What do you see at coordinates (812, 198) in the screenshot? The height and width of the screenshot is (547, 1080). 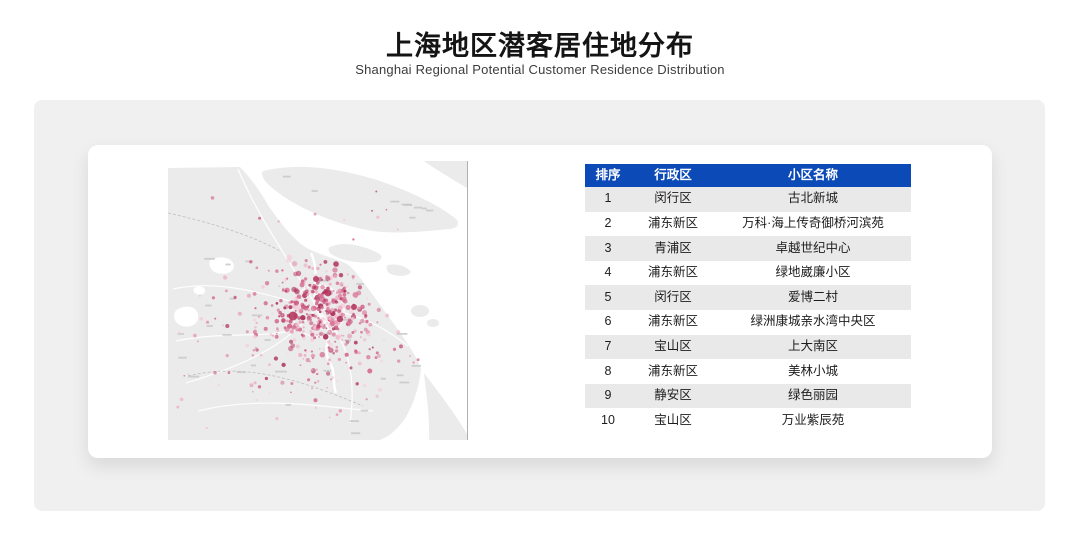 I see `table-cell: 古北新城` at bounding box center [812, 198].